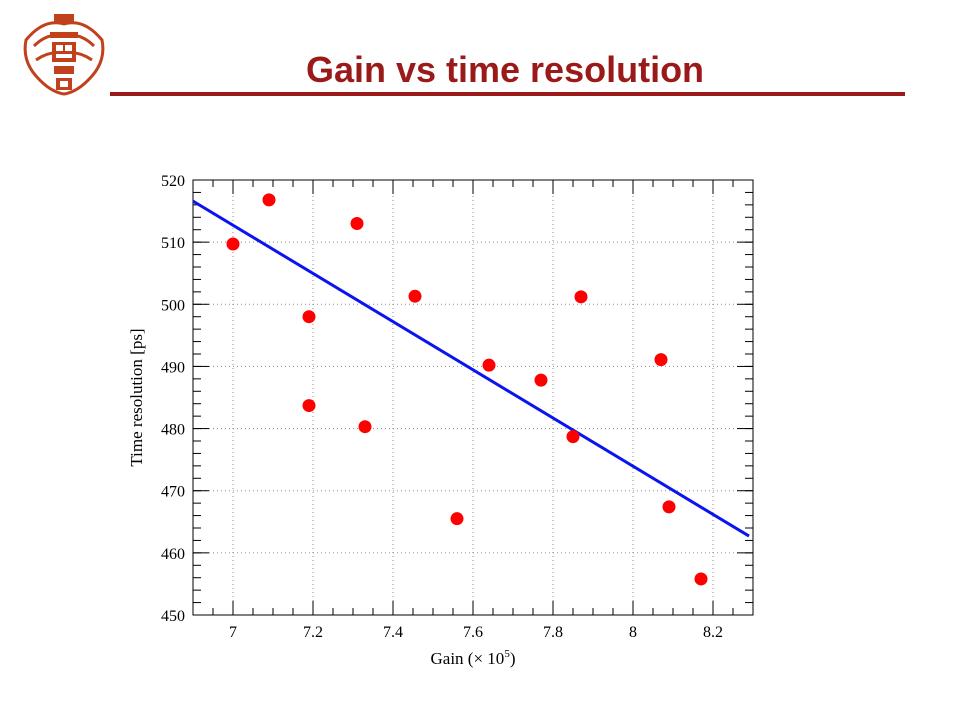 The image size is (960, 720). I want to click on x-axis-title: Gain (× 105), so click(473, 658).